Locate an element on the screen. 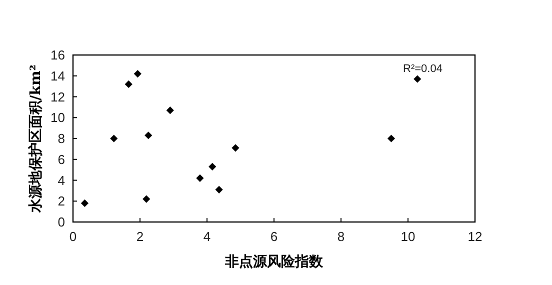  x-tick-label: 2 is located at coordinates (140, 236).